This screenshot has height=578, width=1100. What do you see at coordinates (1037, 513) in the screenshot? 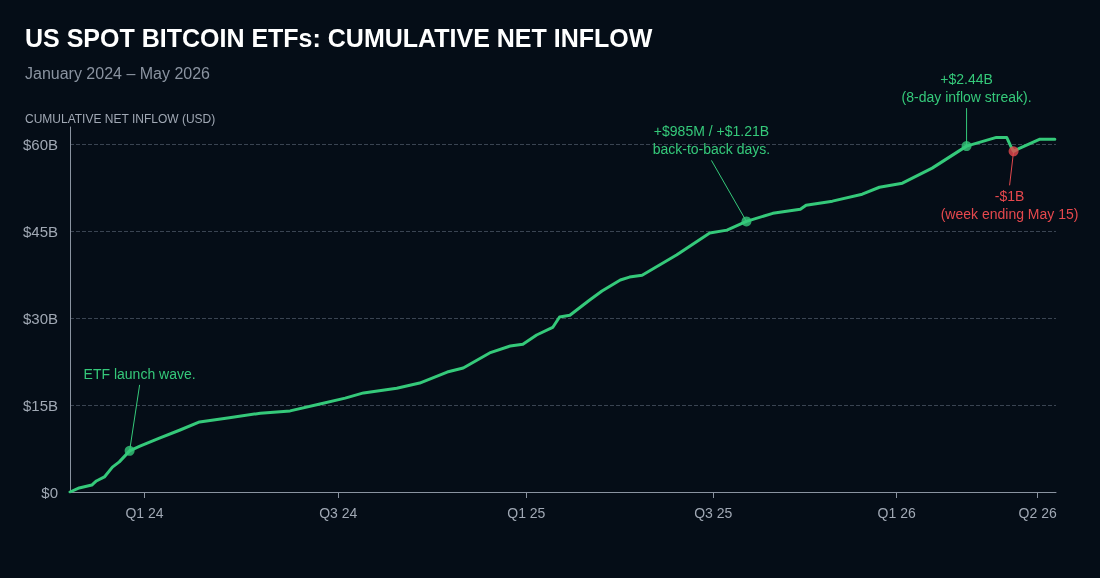
I see `x-tick-label: Q2 26` at bounding box center [1037, 513].